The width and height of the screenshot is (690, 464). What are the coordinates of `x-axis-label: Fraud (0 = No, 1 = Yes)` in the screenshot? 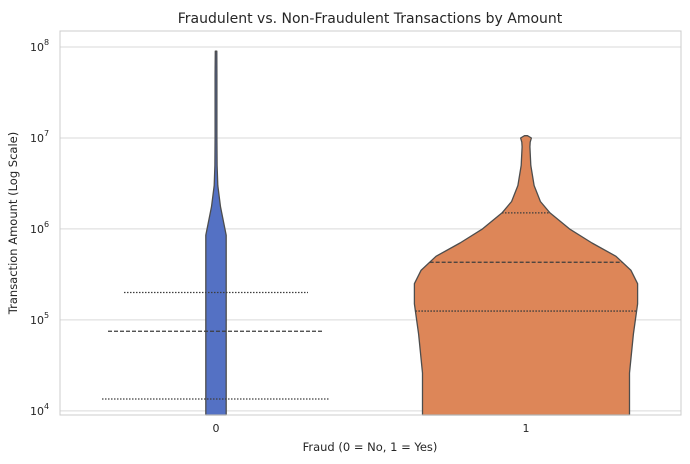 It's located at (370, 447).